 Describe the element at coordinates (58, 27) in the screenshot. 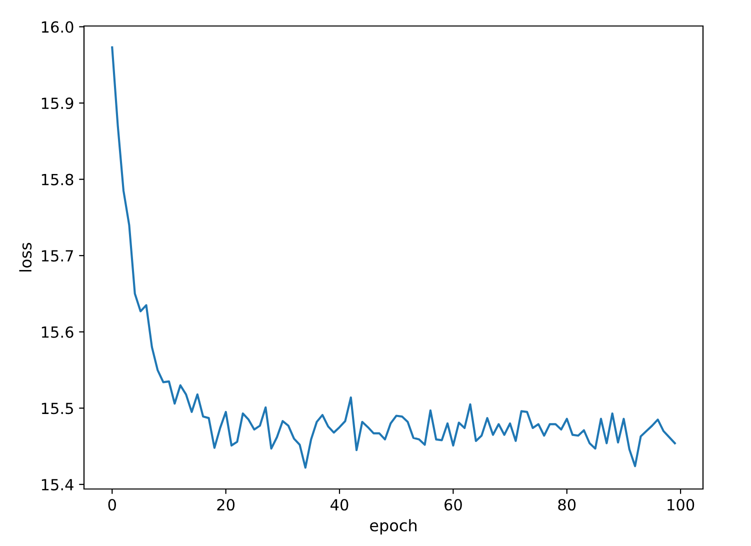

I see `y-tick-label: 16.0` at that location.